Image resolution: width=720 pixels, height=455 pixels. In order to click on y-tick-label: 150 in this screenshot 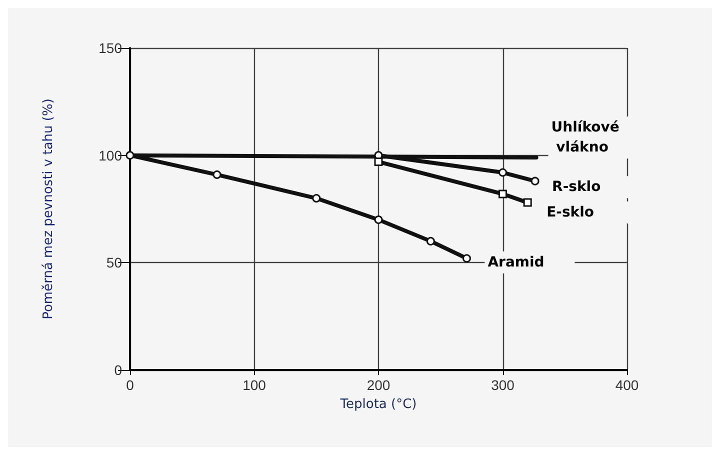, I will do `click(110, 48)`.